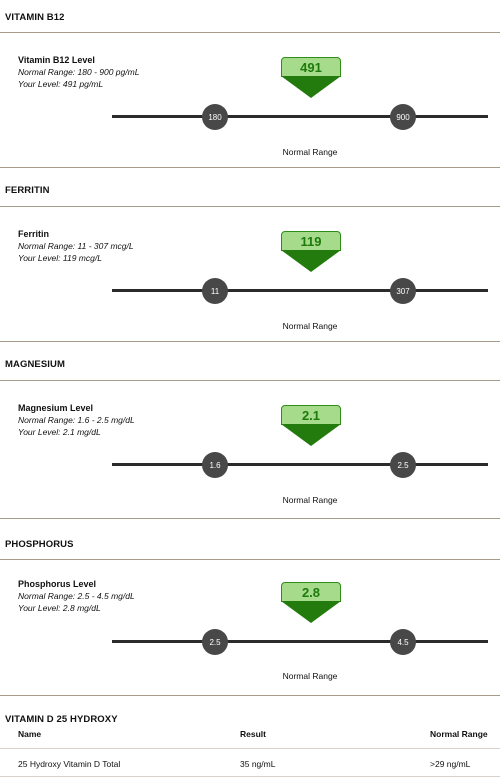 This screenshot has width=500, height=779. Describe the element at coordinates (215, 117) in the screenshot. I see `range-min-dot: 180` at that location.